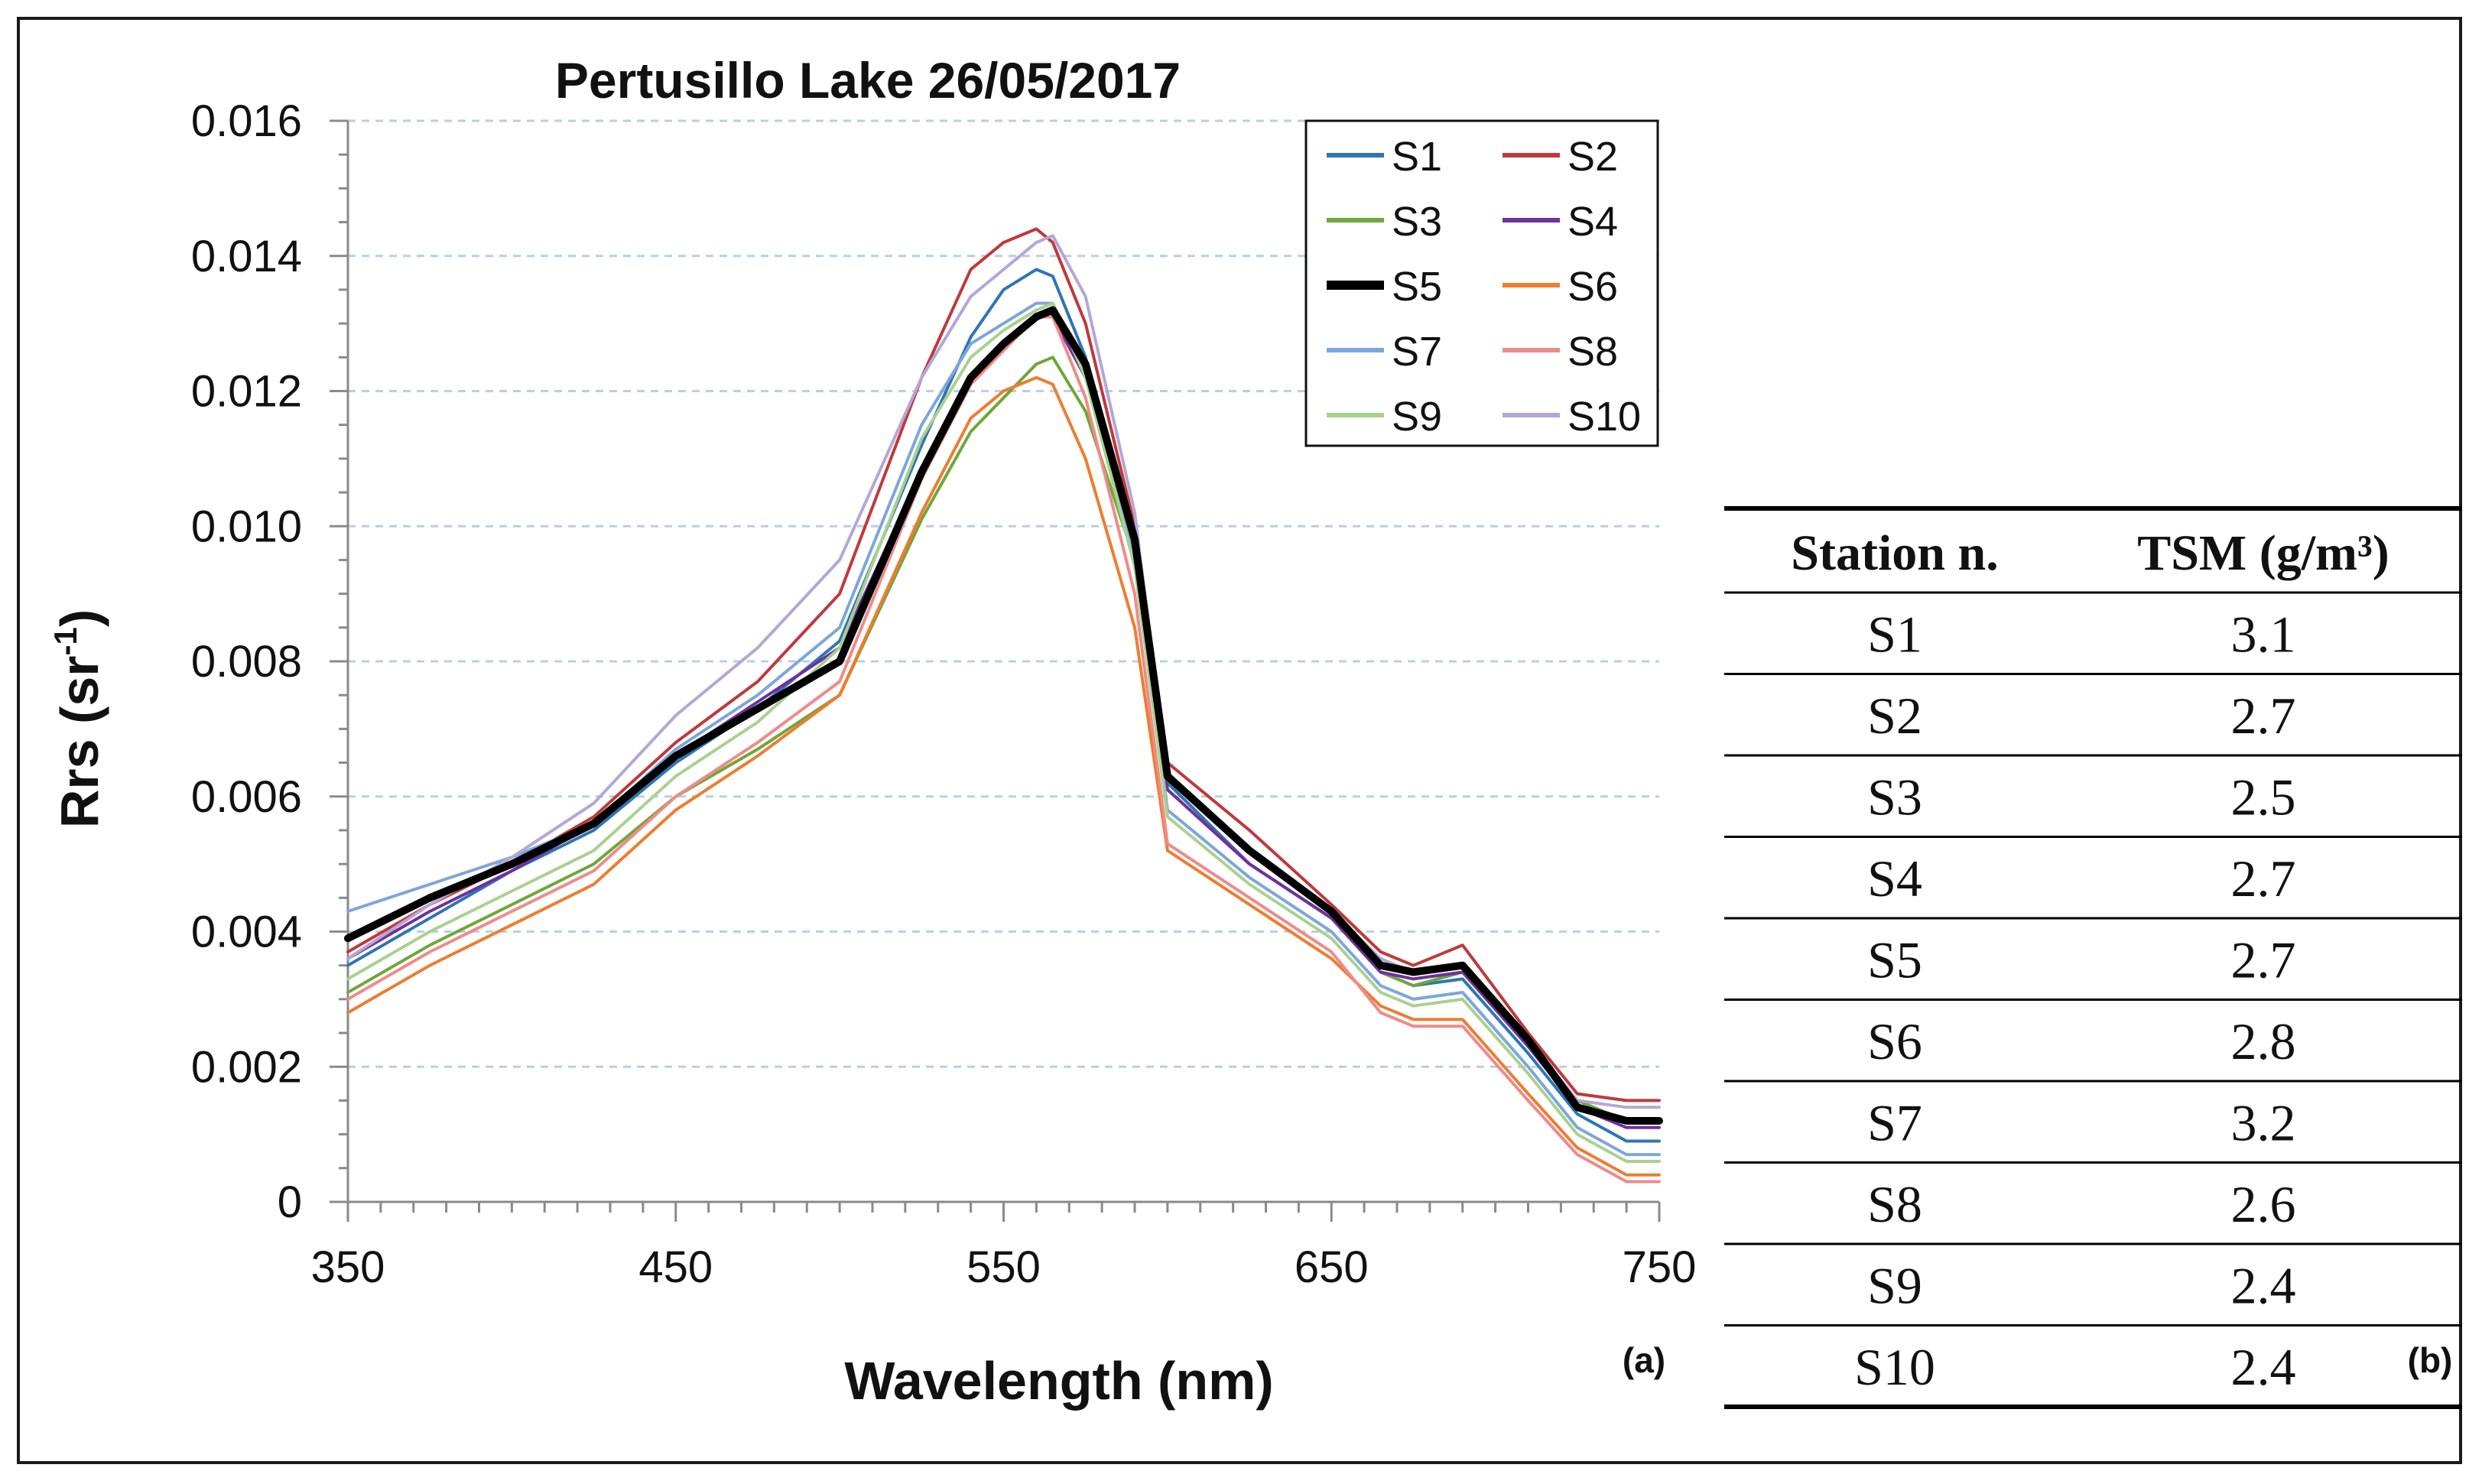 This screenshot has height=1484, width=2482. I want to click on panel-label-a: (a), so click(1644, 1360).